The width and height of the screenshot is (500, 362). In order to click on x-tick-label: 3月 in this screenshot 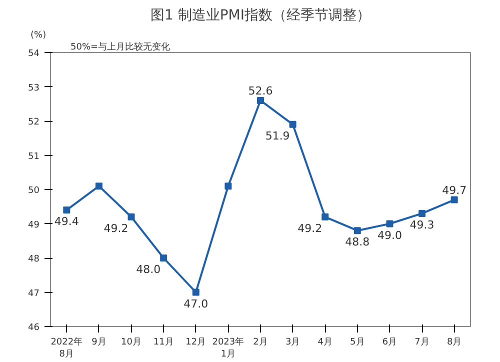, I will do `click(292, 343)`.